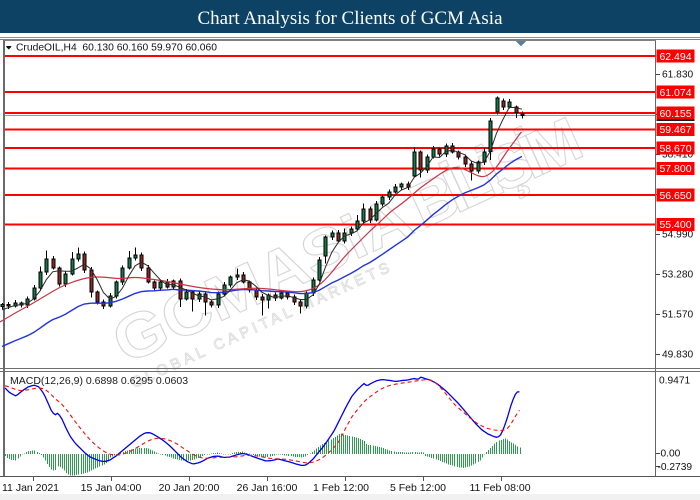 The width and height of the screenshot is (700, 500). Describe the element at coordinates (116, 48) in the screenshot. I see `svg-text:CrudeOIL,H4 60.130 60.160 59.: CrudeOIL,H4 60.130 60.160 59.970 60.060` at that location.